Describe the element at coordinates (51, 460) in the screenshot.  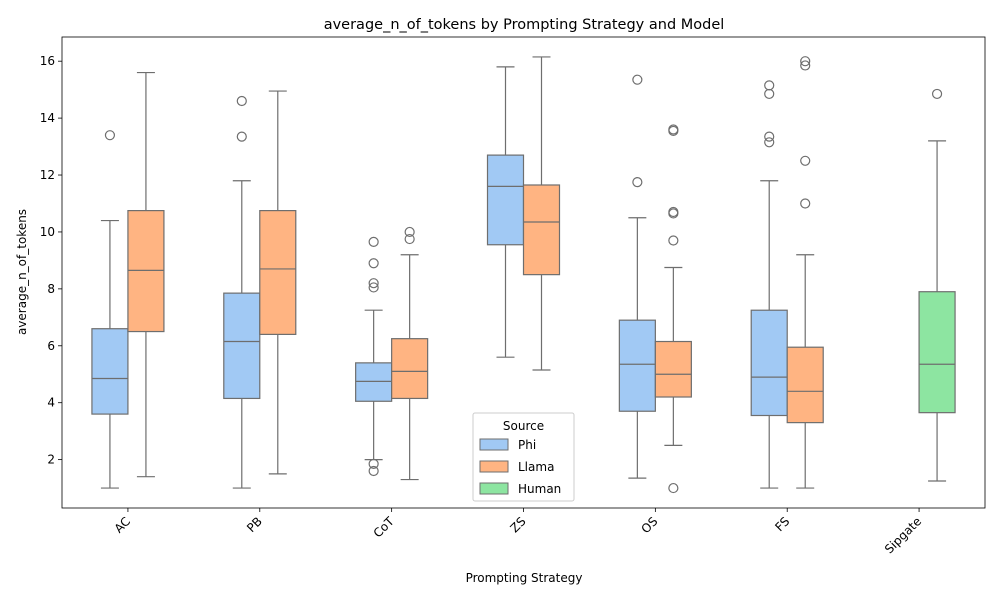
I see `y-tick-label: 2` at that location.